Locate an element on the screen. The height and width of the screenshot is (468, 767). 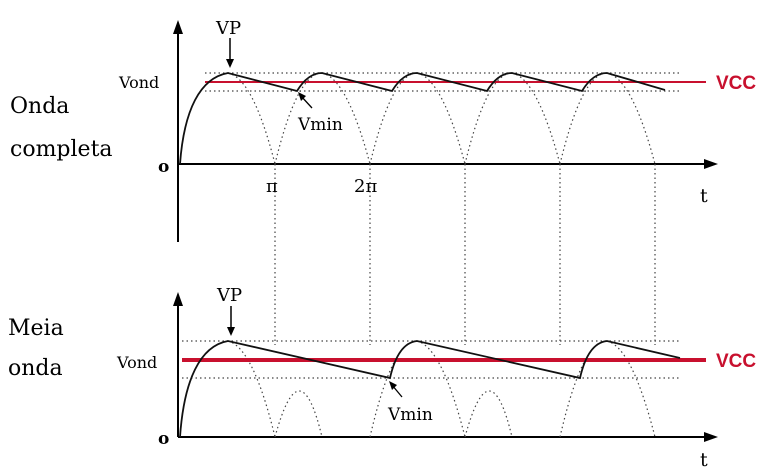
top-dotted-arch-3b is located at coordinates (441, 118).